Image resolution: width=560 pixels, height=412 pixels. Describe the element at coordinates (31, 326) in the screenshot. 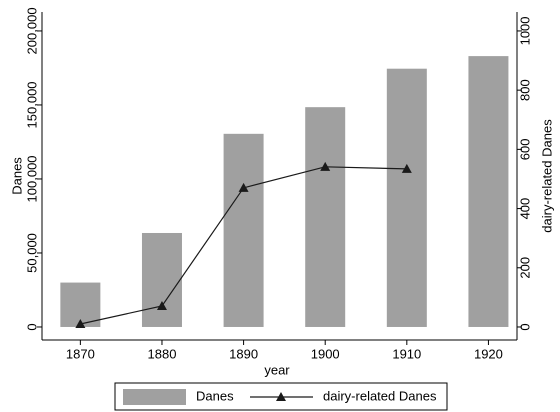

I see `y-tick-label: 0` at that location.